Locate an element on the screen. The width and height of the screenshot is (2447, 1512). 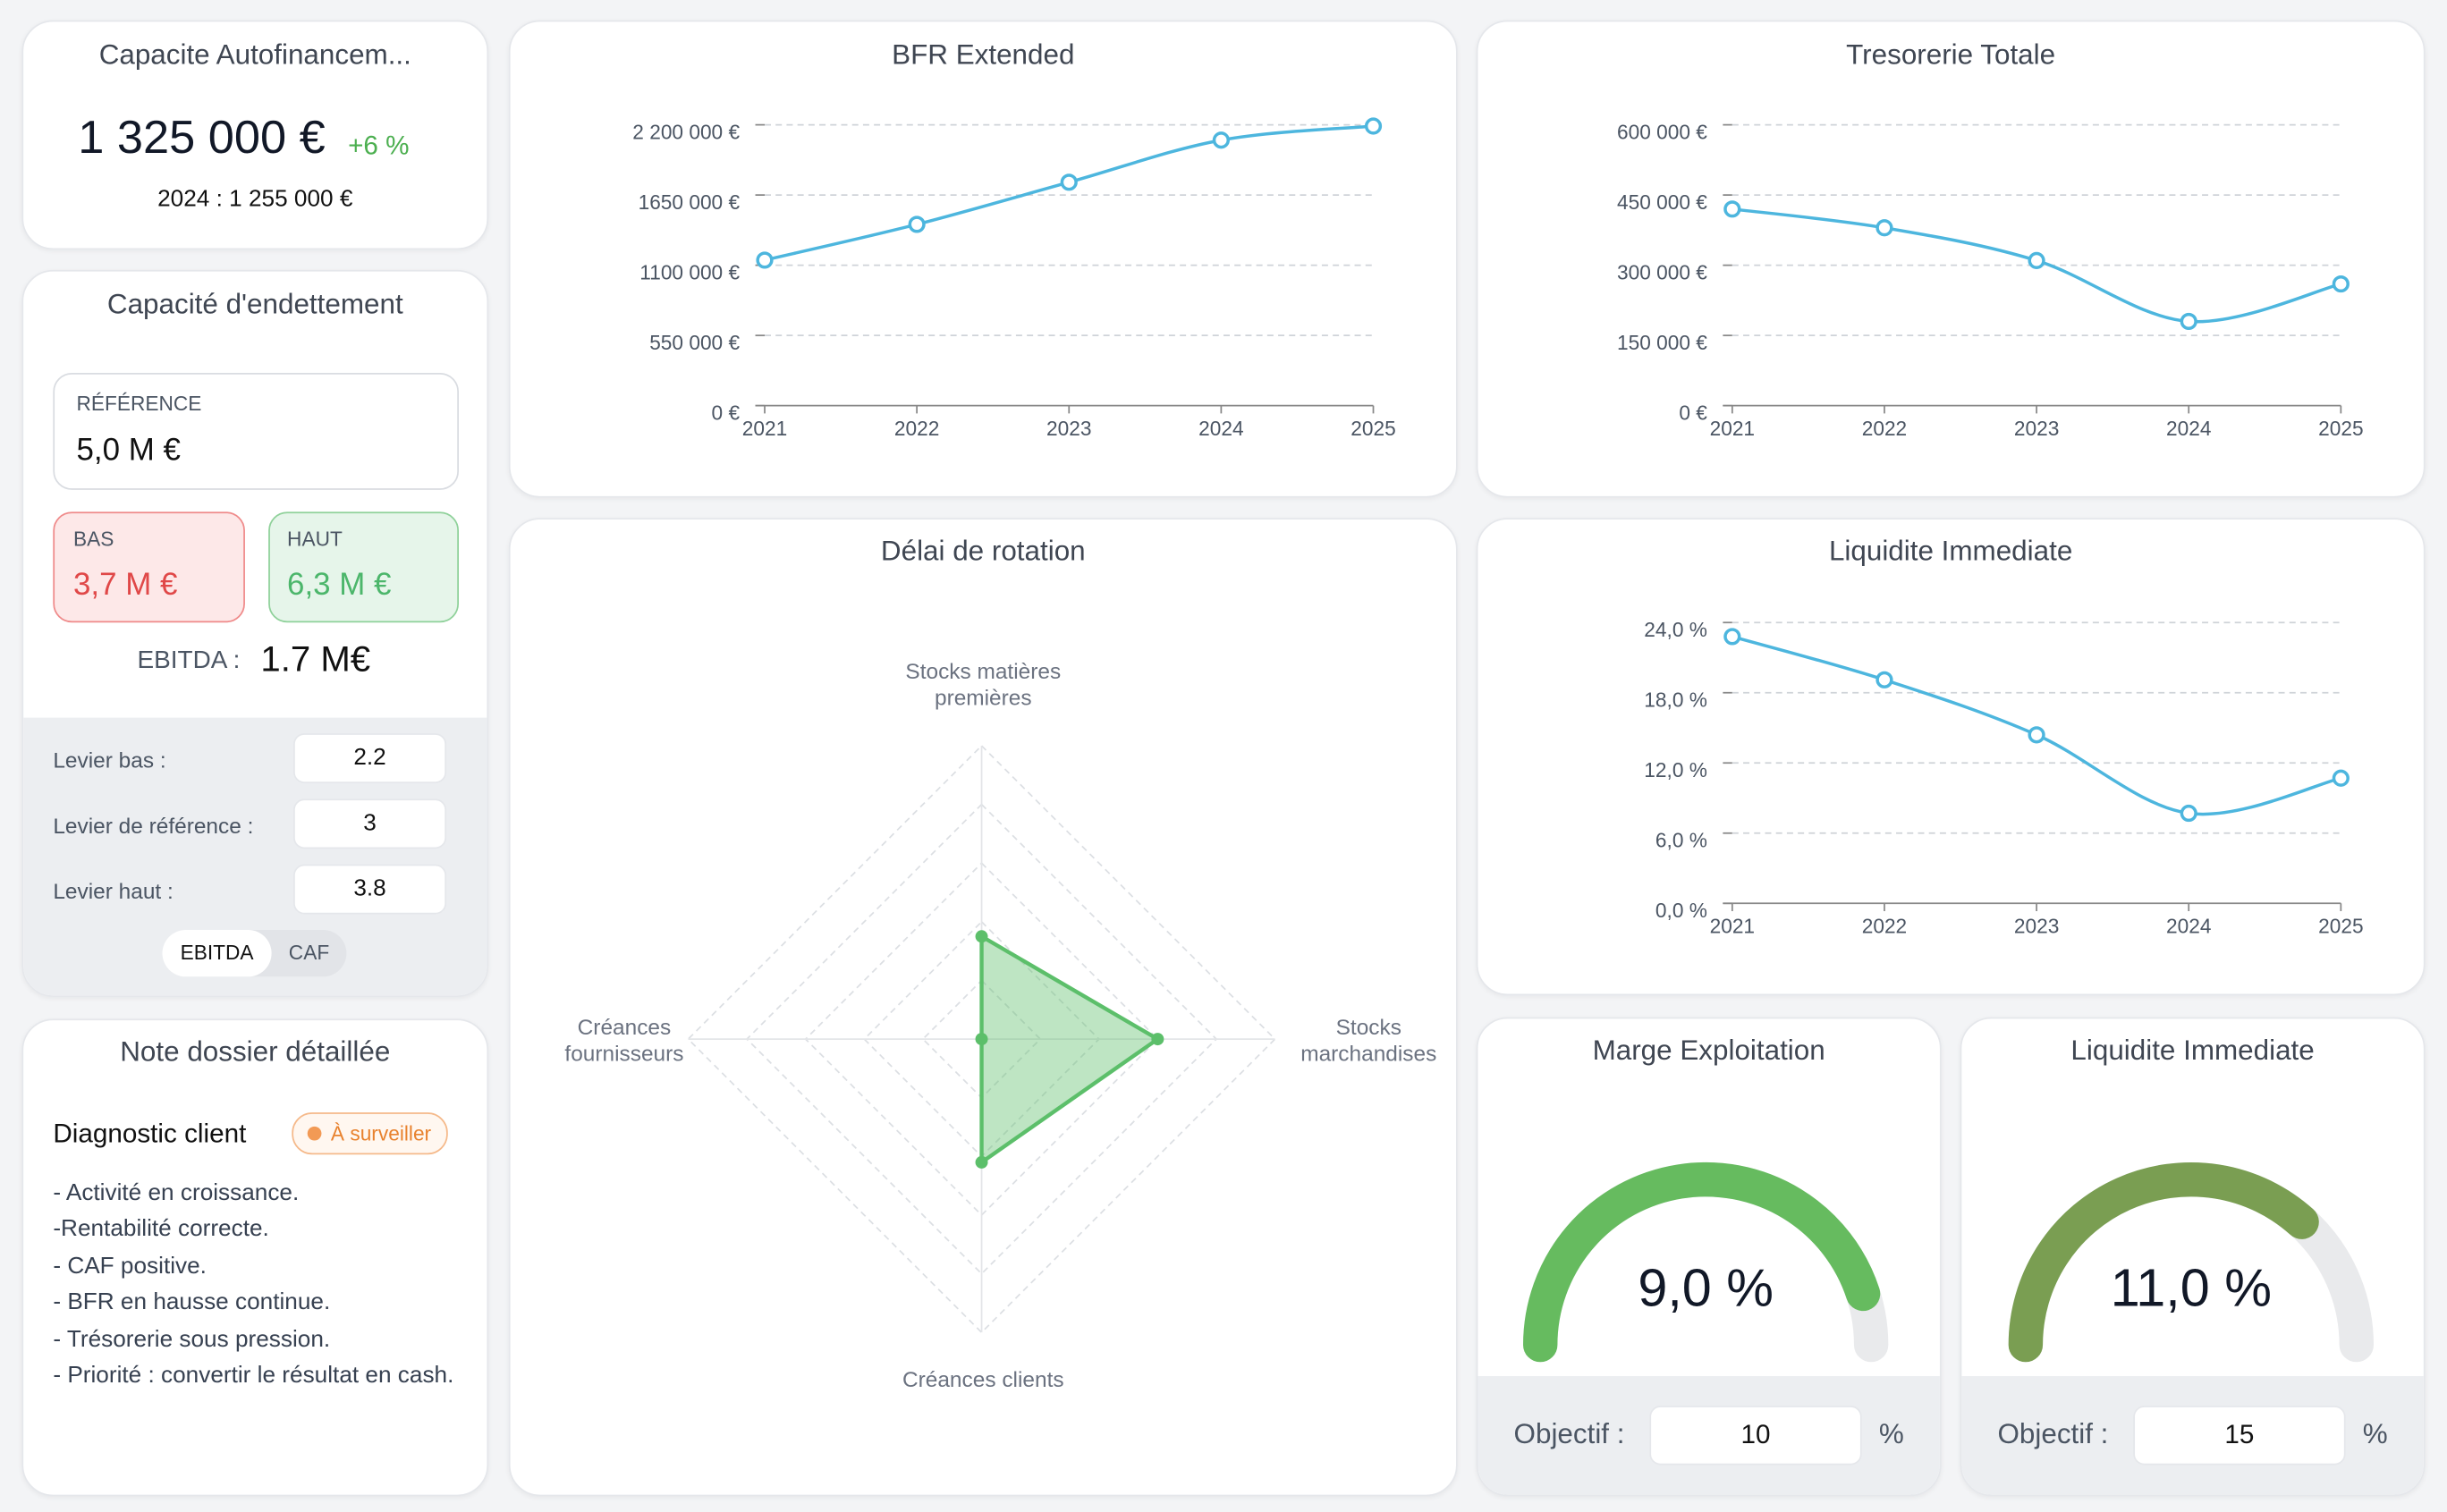
haut-box: HAUT 6,3 M € is located at coordinates (364, 567).